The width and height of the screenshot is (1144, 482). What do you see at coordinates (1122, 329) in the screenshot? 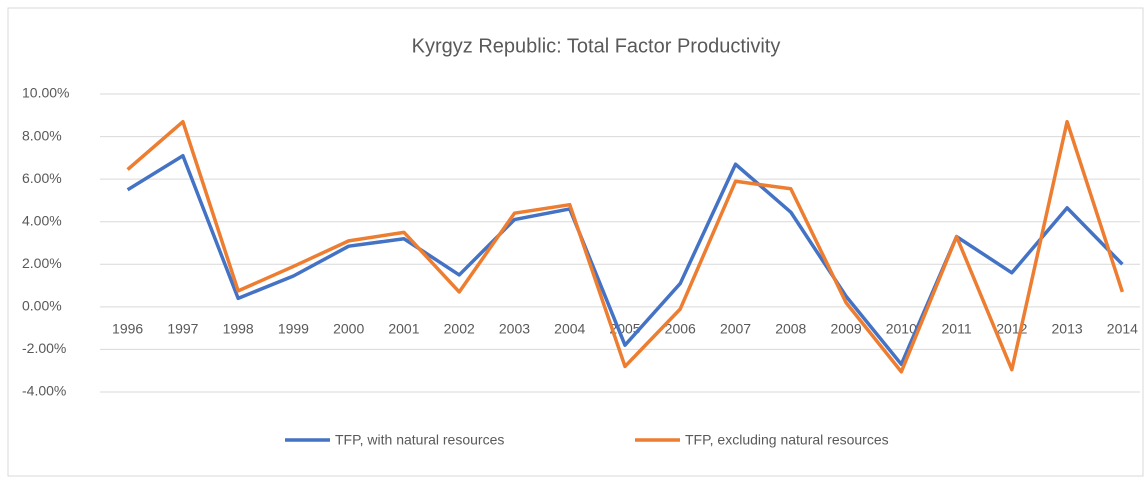
I see `x-tick-label: 2014` at bounding box center [1122, 329].